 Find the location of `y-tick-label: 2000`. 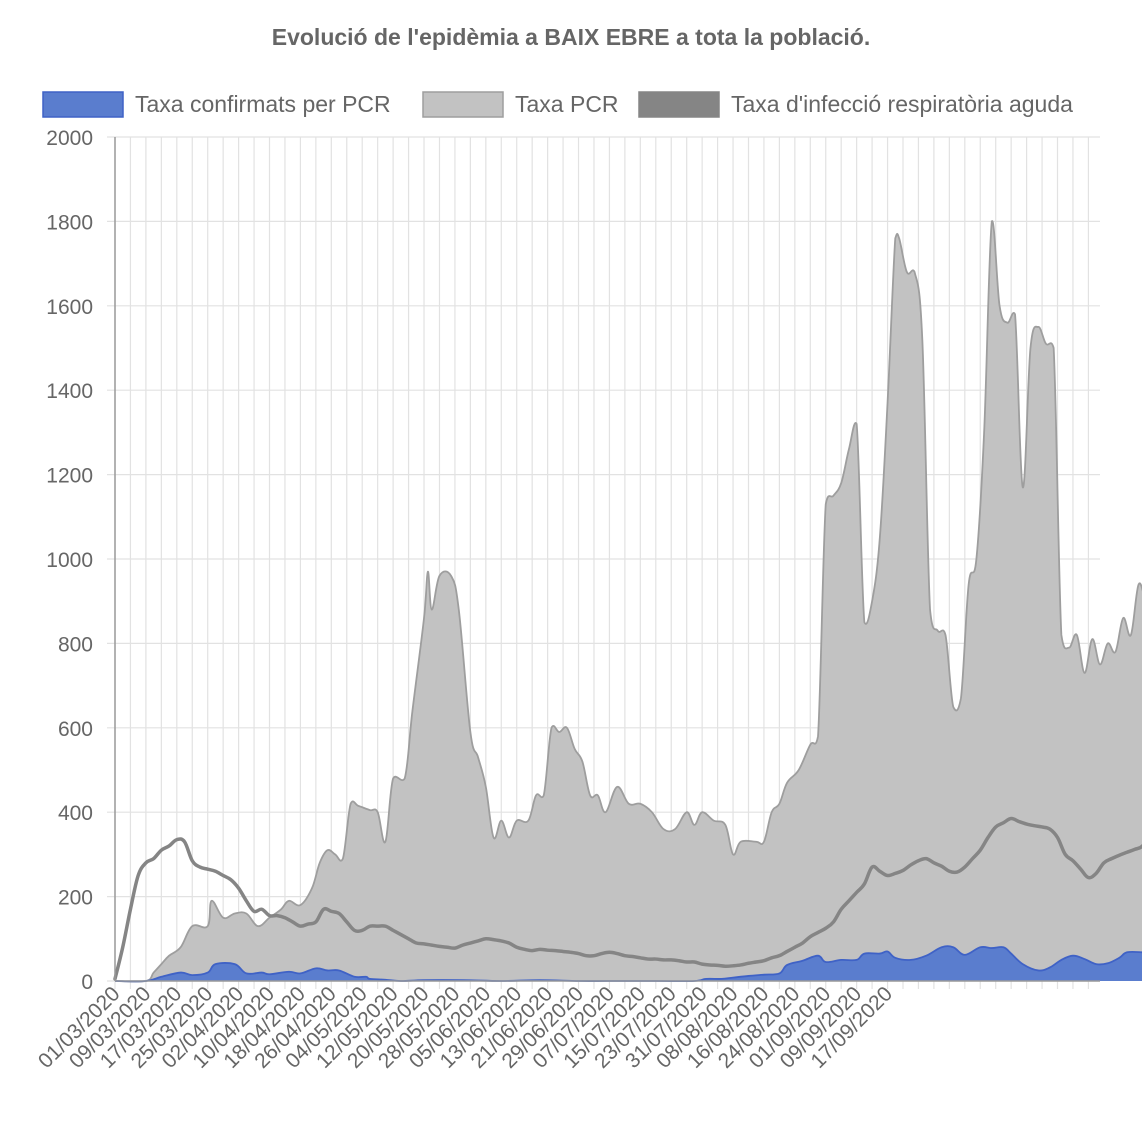

y-tick-label: 2000 is located at coordinates (69, 138).